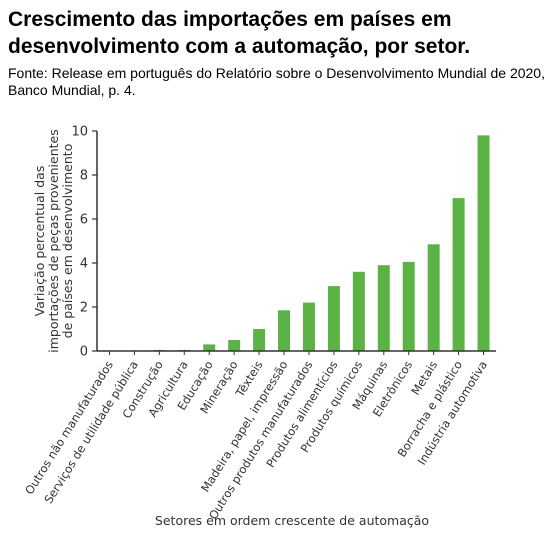 The height and width of the screenshot is (549, 552). Describe the element at coordinates (84, 352) in the screenshot. I see `y-tick-label: 0` at that location.